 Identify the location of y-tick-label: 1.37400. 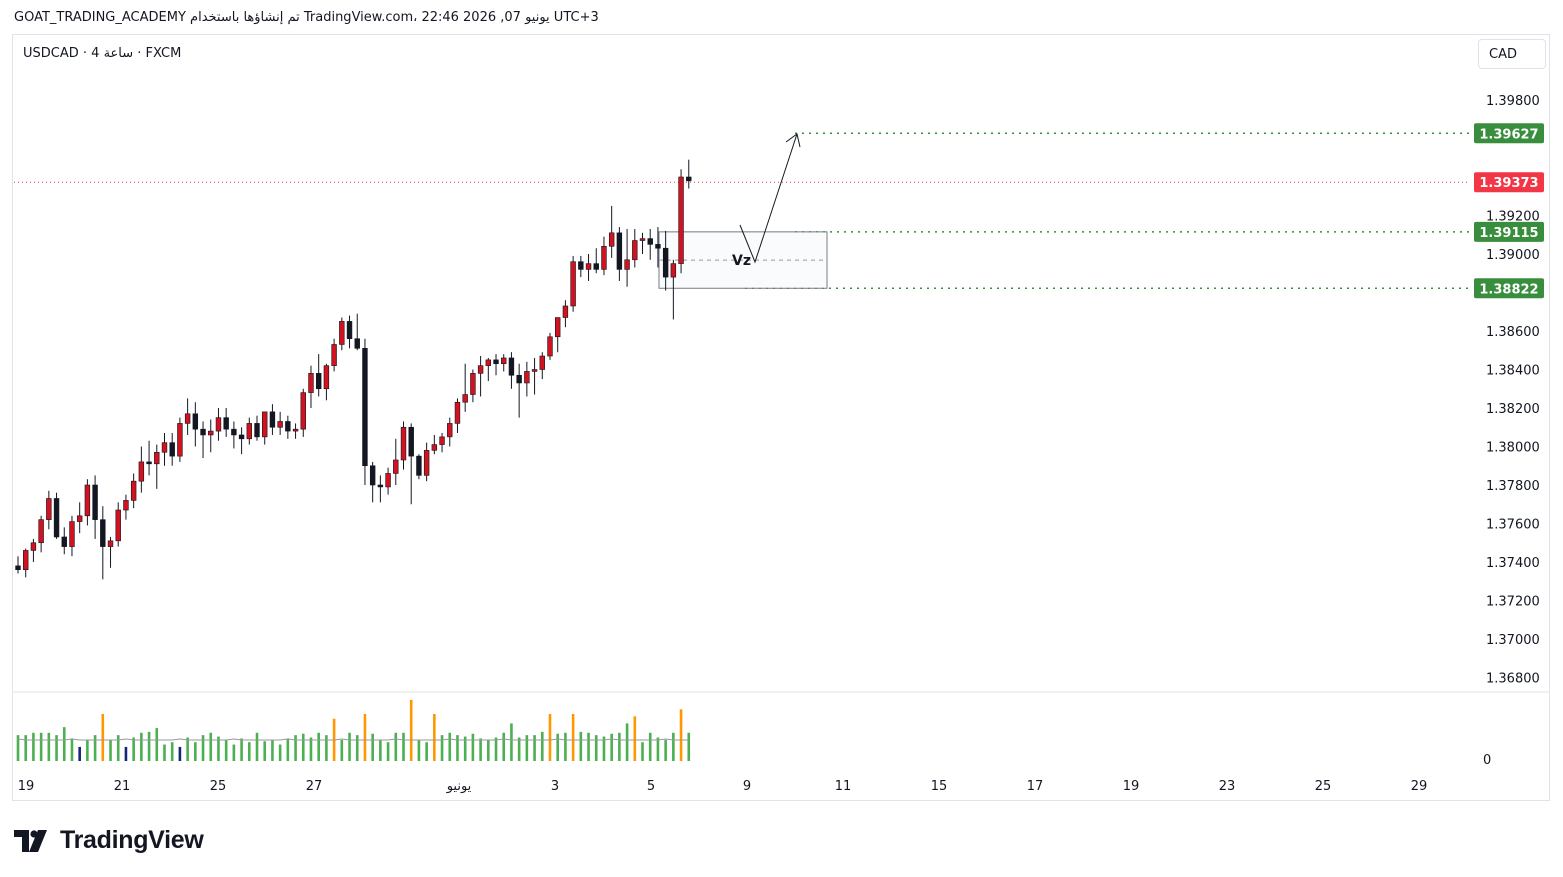
(1513, 563).